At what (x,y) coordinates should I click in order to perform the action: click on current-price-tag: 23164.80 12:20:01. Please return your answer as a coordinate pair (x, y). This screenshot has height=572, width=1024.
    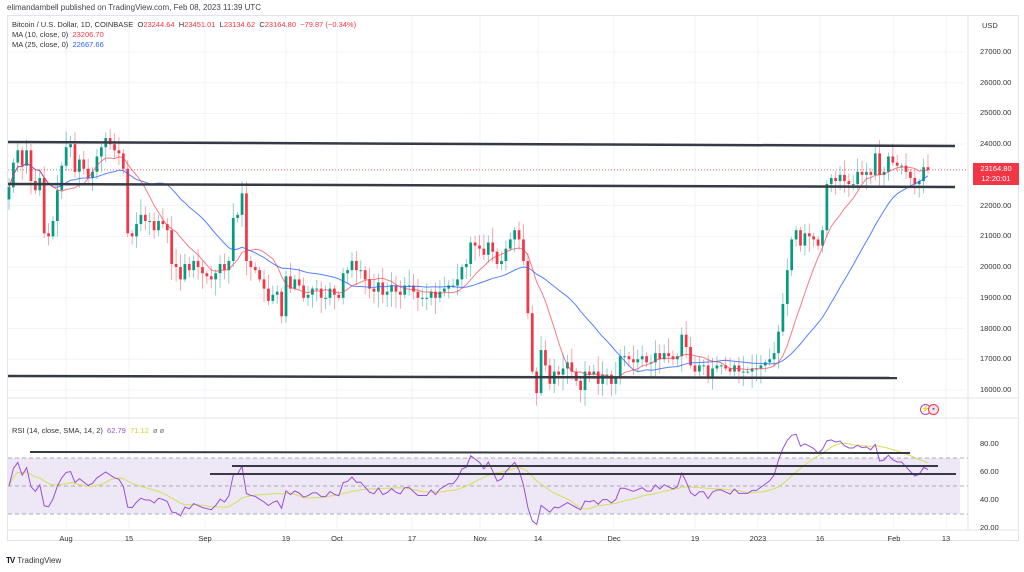
    Looking at the image, I should click on (996, 174).